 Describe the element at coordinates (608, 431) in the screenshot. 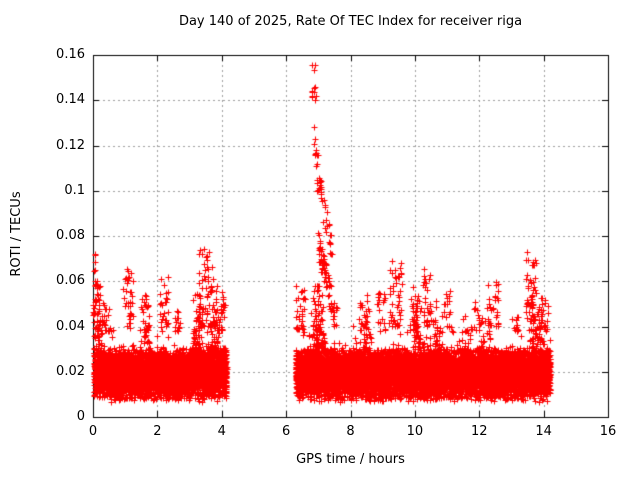

I see `x-tick-label: 16` at that location.